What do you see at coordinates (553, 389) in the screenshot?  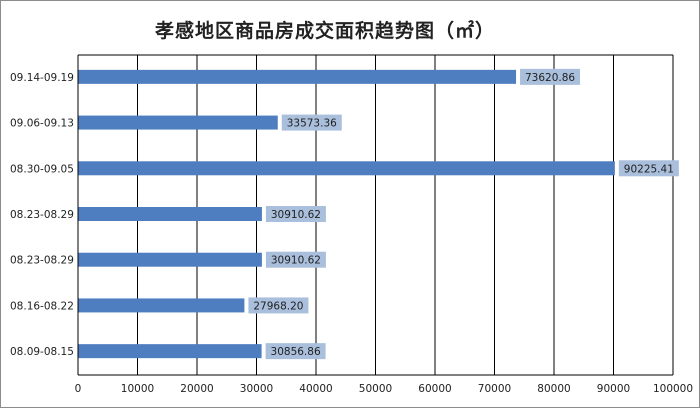 I see `x-tick-label: 80000` at bounding box center [553, 389].